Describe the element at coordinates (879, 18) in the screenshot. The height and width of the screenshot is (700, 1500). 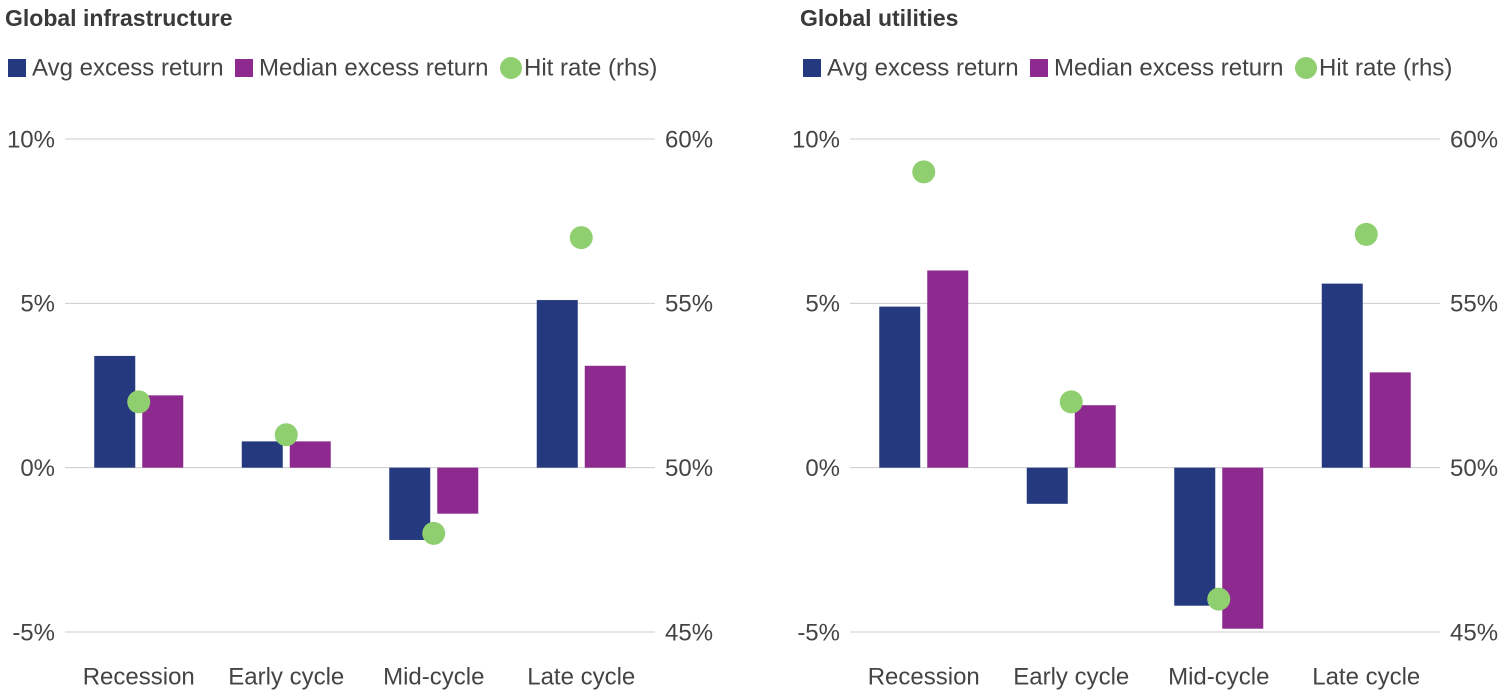
I see `chart-title: Global utilities` at that location.